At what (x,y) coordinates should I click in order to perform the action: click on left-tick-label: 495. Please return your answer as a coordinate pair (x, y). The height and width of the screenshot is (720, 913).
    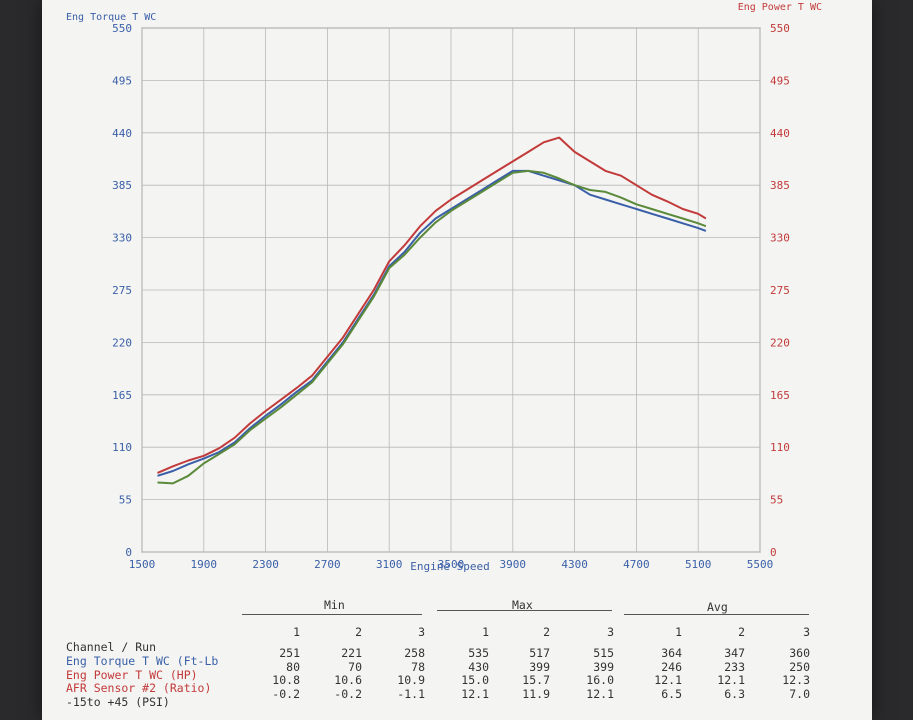
    Looking at the image, I should click on (122, 80).